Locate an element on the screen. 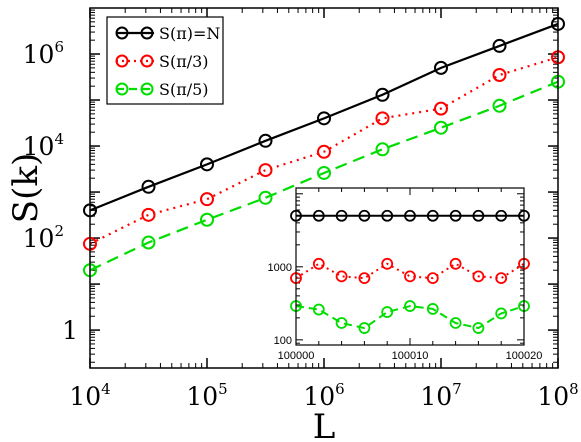  legend-label: S(π/3) is located at coordinates (184, 61).